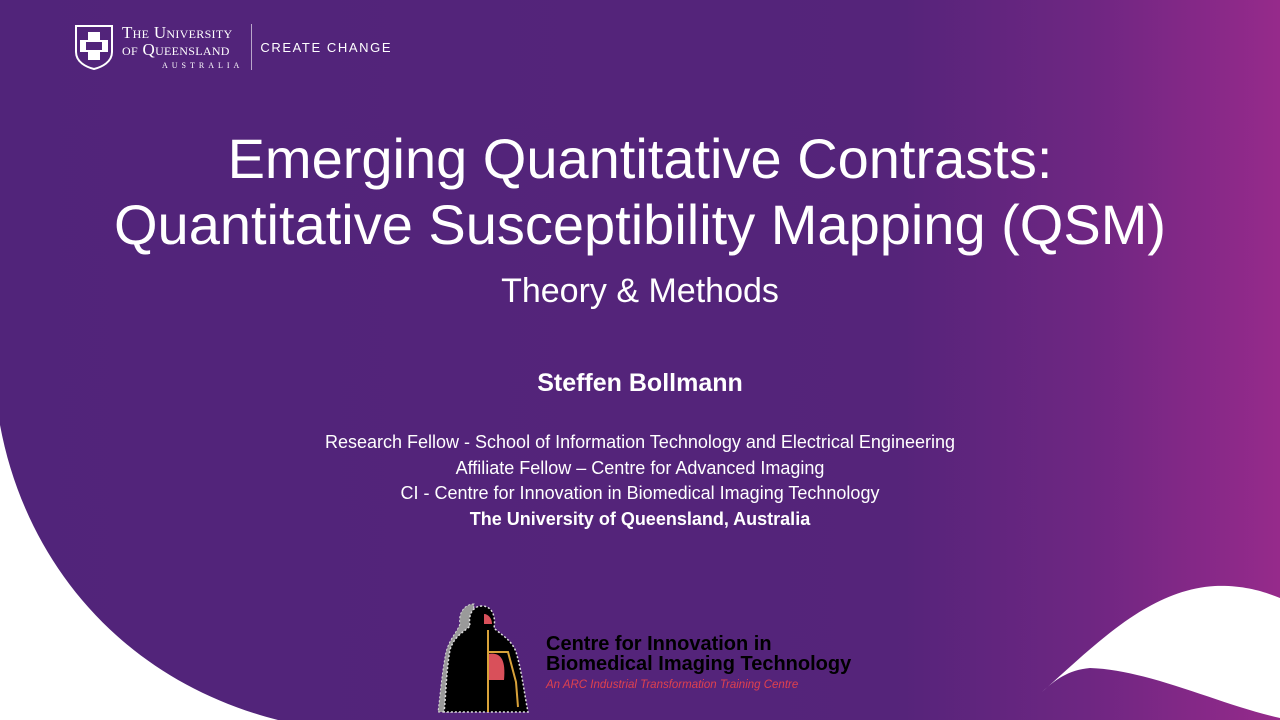 Image resolution: width=1280 pixels, height=720 pixels. What do you see at coordinates (176, 49) in the screenshot?
I see `uq-name-line2: of Queensland` at bounding box center [176, 49].